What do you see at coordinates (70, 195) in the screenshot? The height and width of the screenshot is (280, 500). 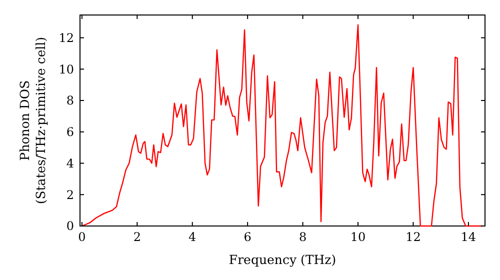 I see `y-tick-label: 2` at bounding box center [70, 195].